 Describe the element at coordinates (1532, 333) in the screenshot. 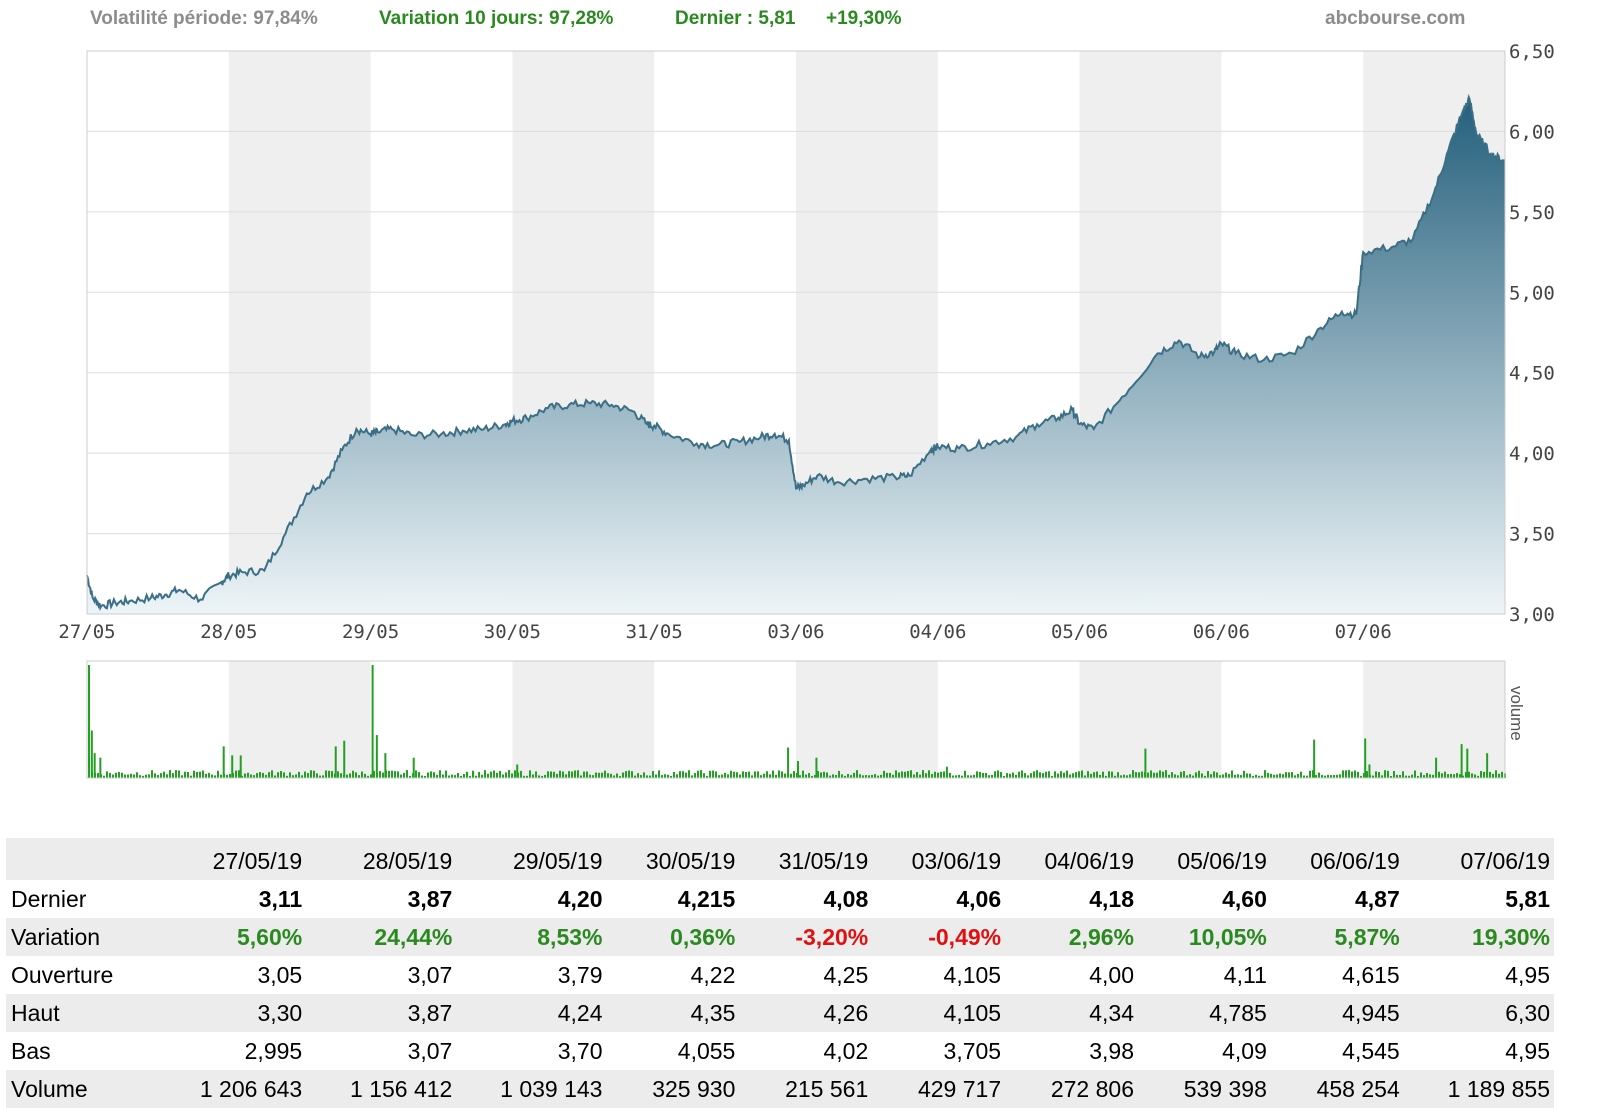

I see `y-tick-labels: 3,00 3,50 4,00 4,50 5,00 5,50 6,00 6,50` at that location.